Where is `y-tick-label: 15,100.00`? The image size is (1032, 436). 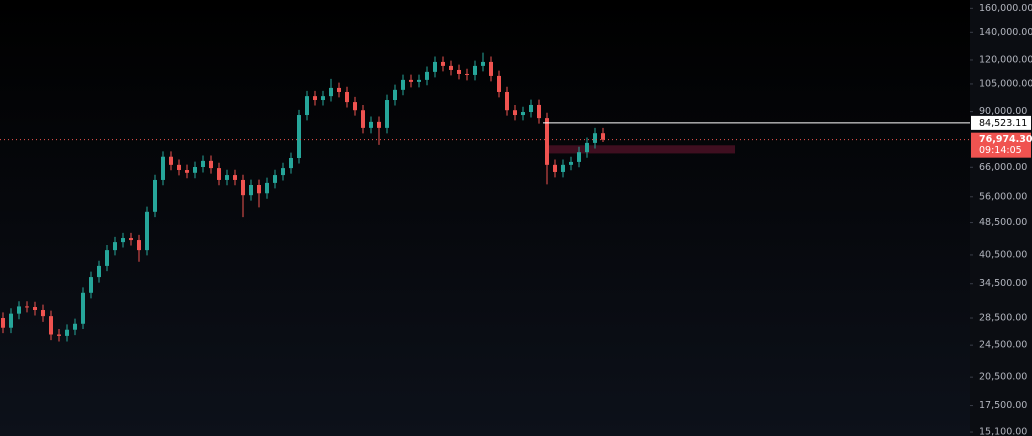
y-tick-label: 15,100.00 is located at coordinates (1003, 431).